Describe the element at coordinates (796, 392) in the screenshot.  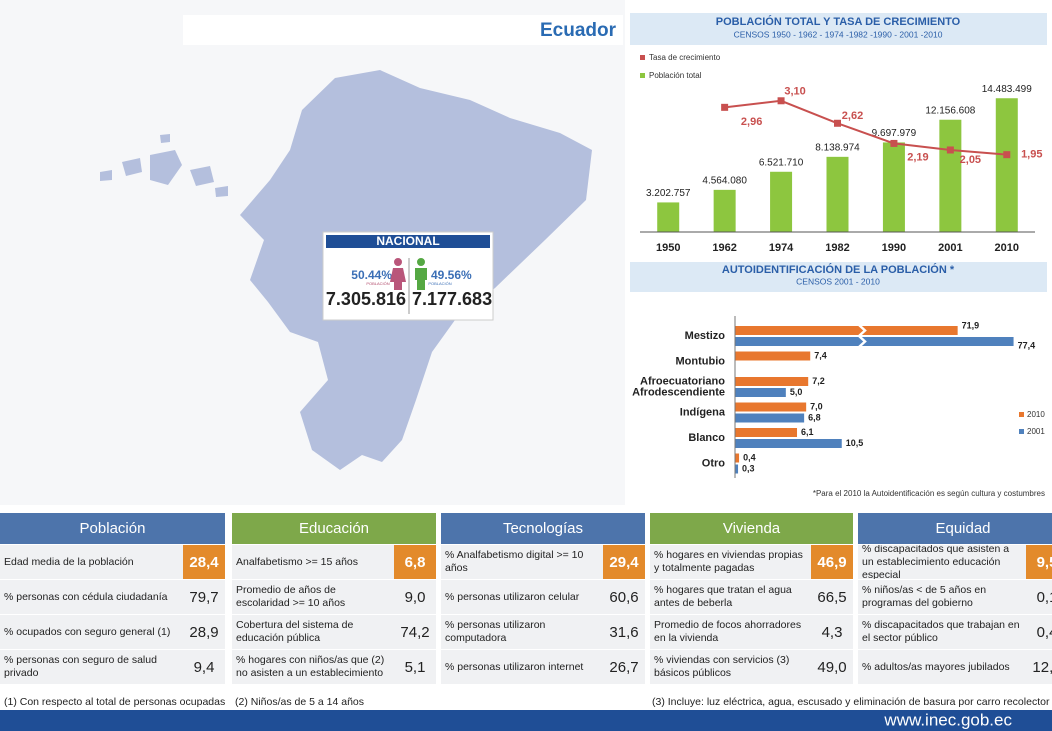
I see `value-label: 5,0` at that location.